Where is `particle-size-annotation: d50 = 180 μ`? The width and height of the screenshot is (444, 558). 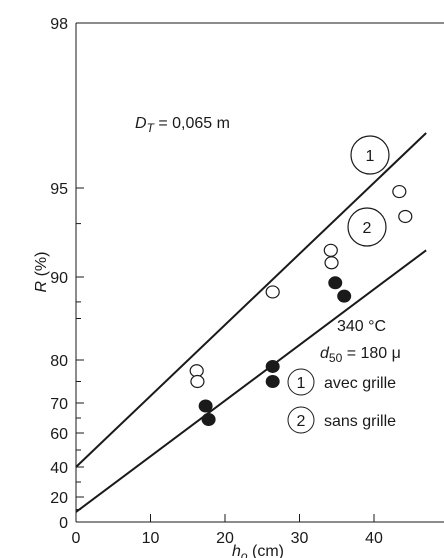 particle-size-annotation: d50 = 180 μ is located at coordinates (360, 355).